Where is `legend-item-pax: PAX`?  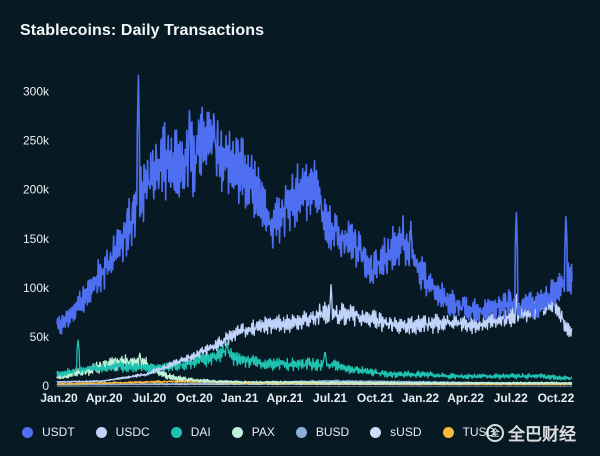
legend-item-pax: PAX is located at coordinates (253, 432).